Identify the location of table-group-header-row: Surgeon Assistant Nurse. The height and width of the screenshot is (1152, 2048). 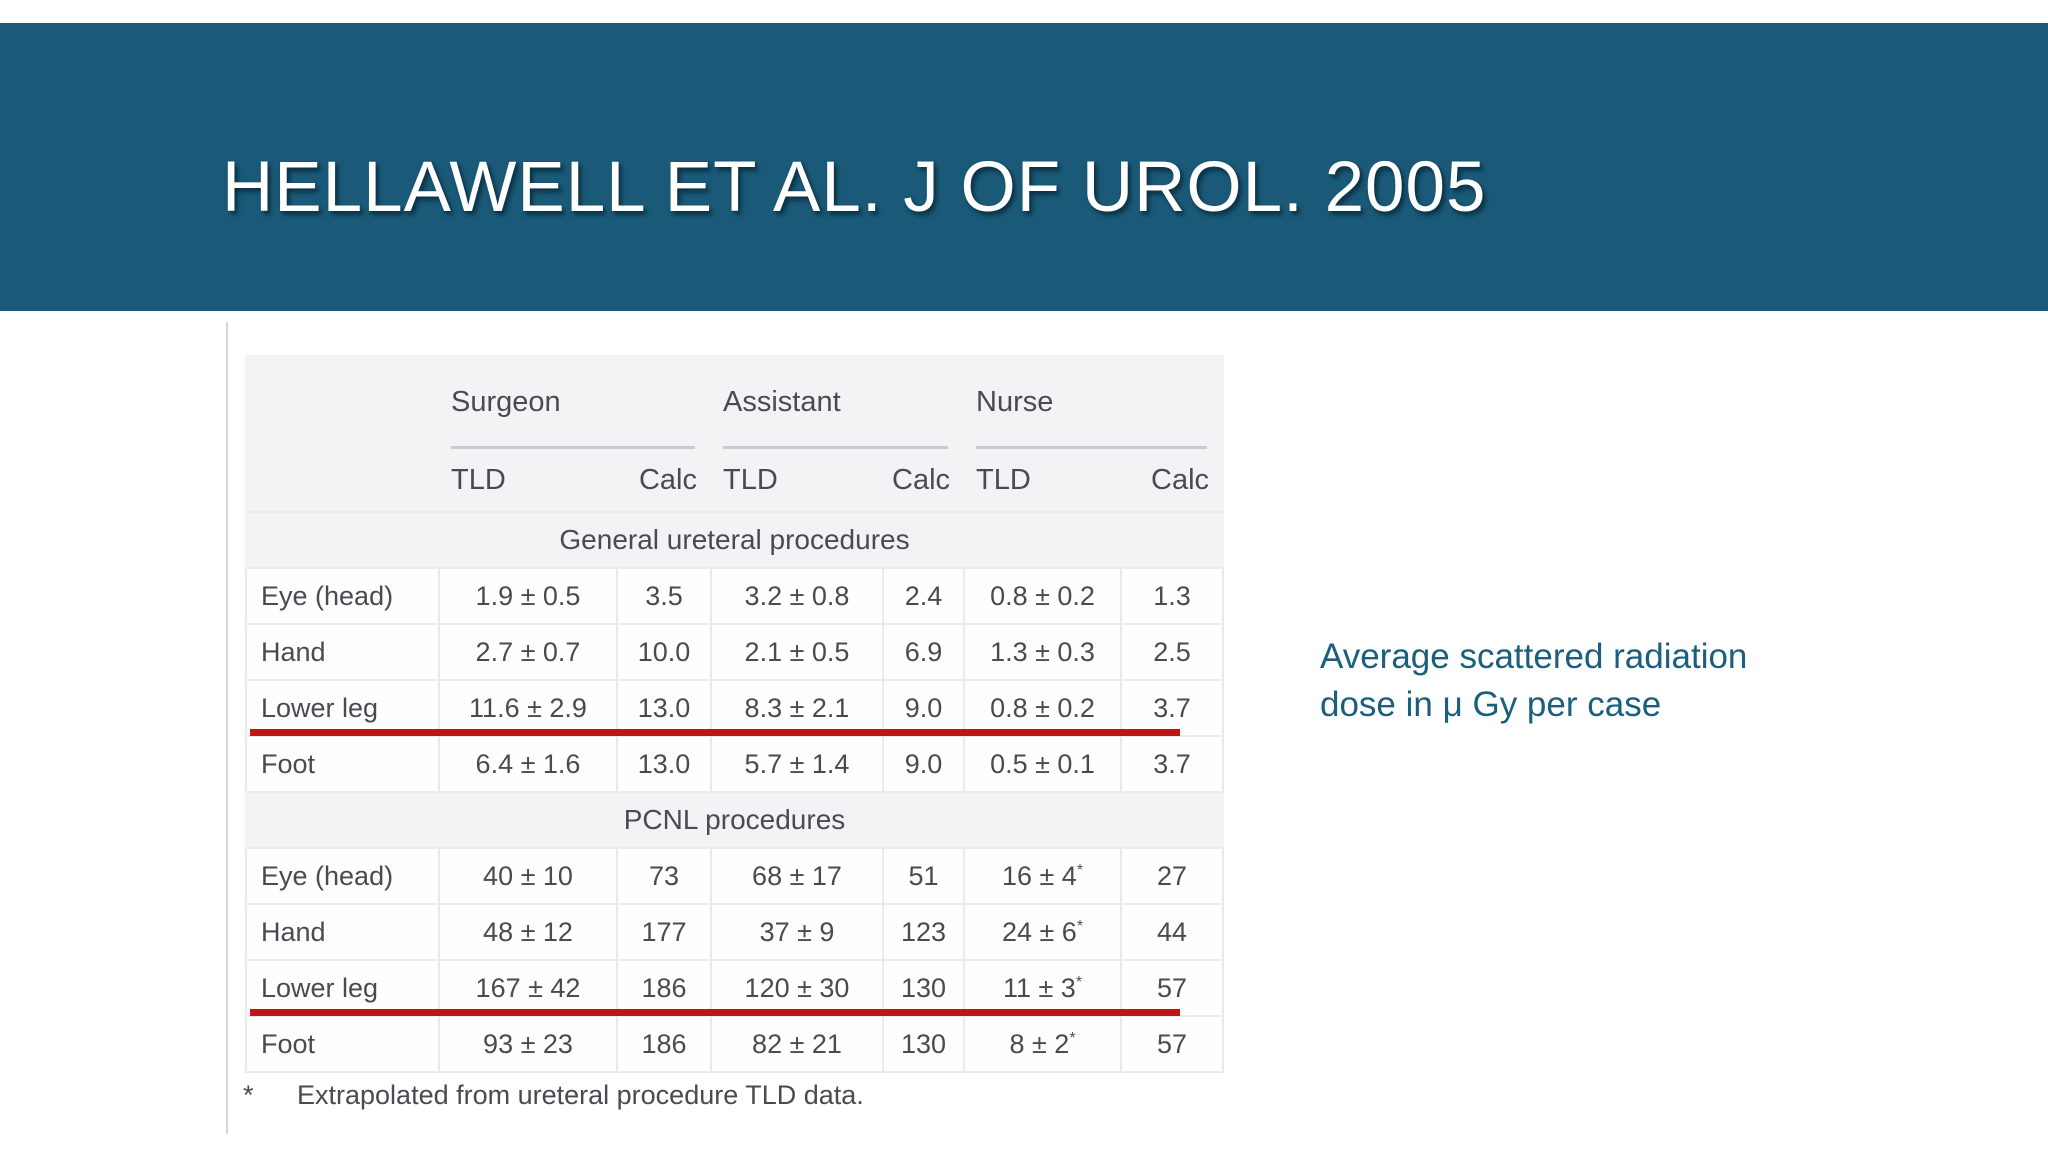
(734, 402).